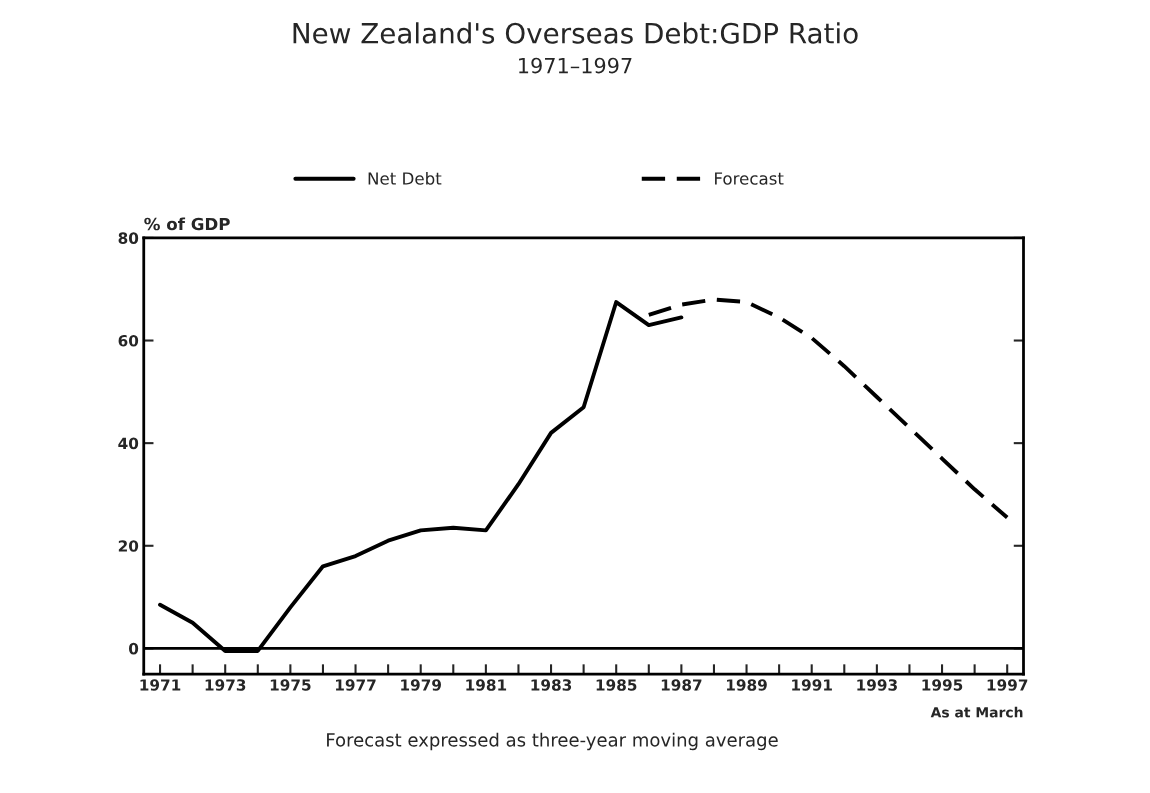  What do you see at coordinates (551, 685) in the screenshot?
I see `x-tick-label: 1983` at bounding box center [551, 685].